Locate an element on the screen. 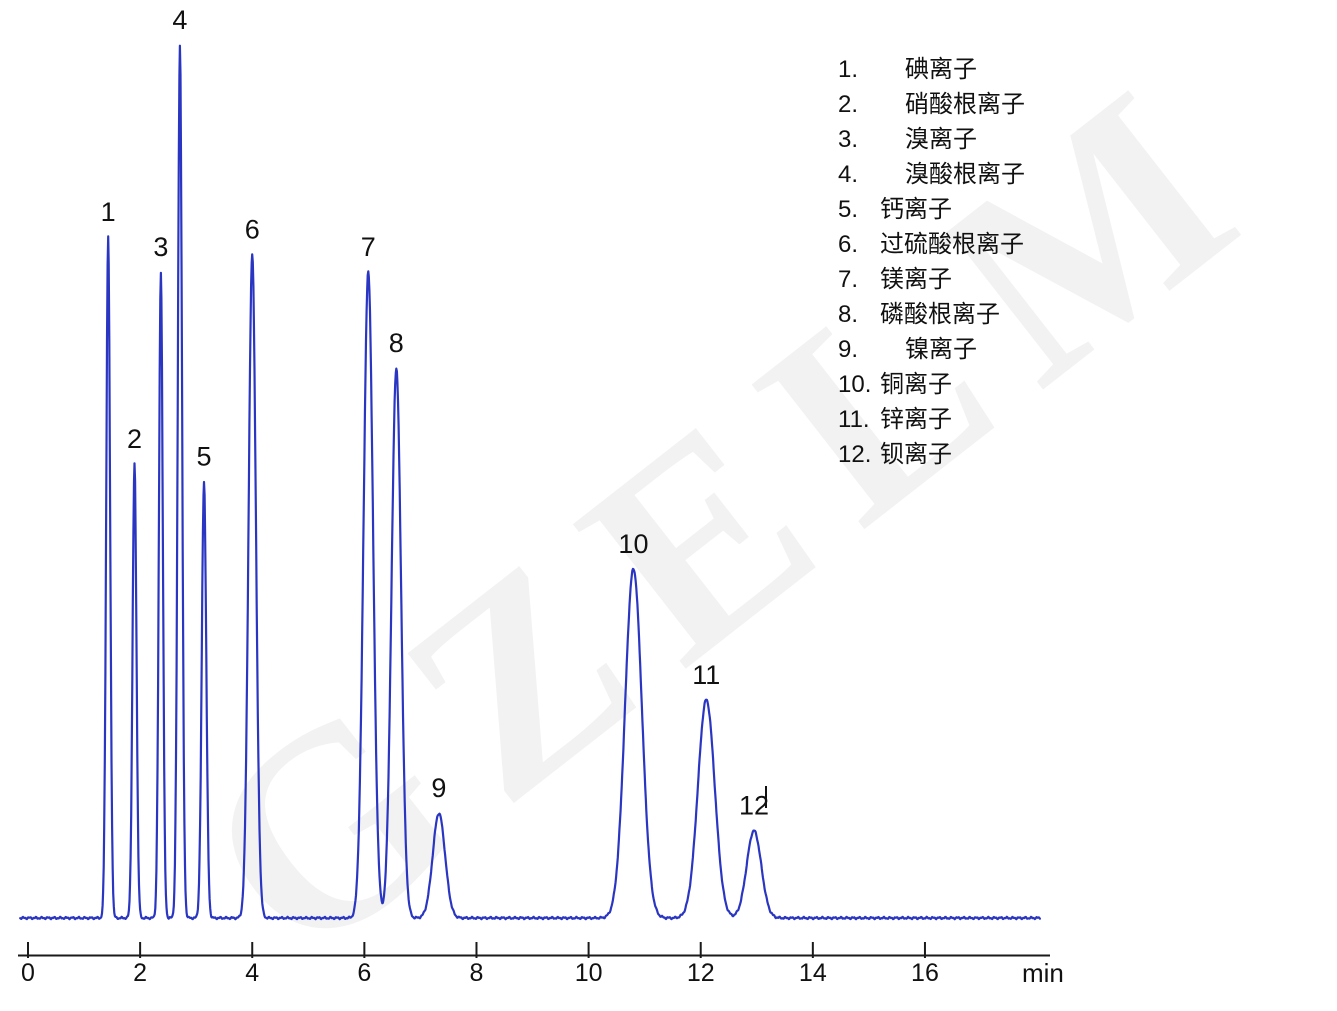 The height and width of the screenshot is (1011, 1337). legend-item: 12. 钡离子 is located at coordinates (931, 454).